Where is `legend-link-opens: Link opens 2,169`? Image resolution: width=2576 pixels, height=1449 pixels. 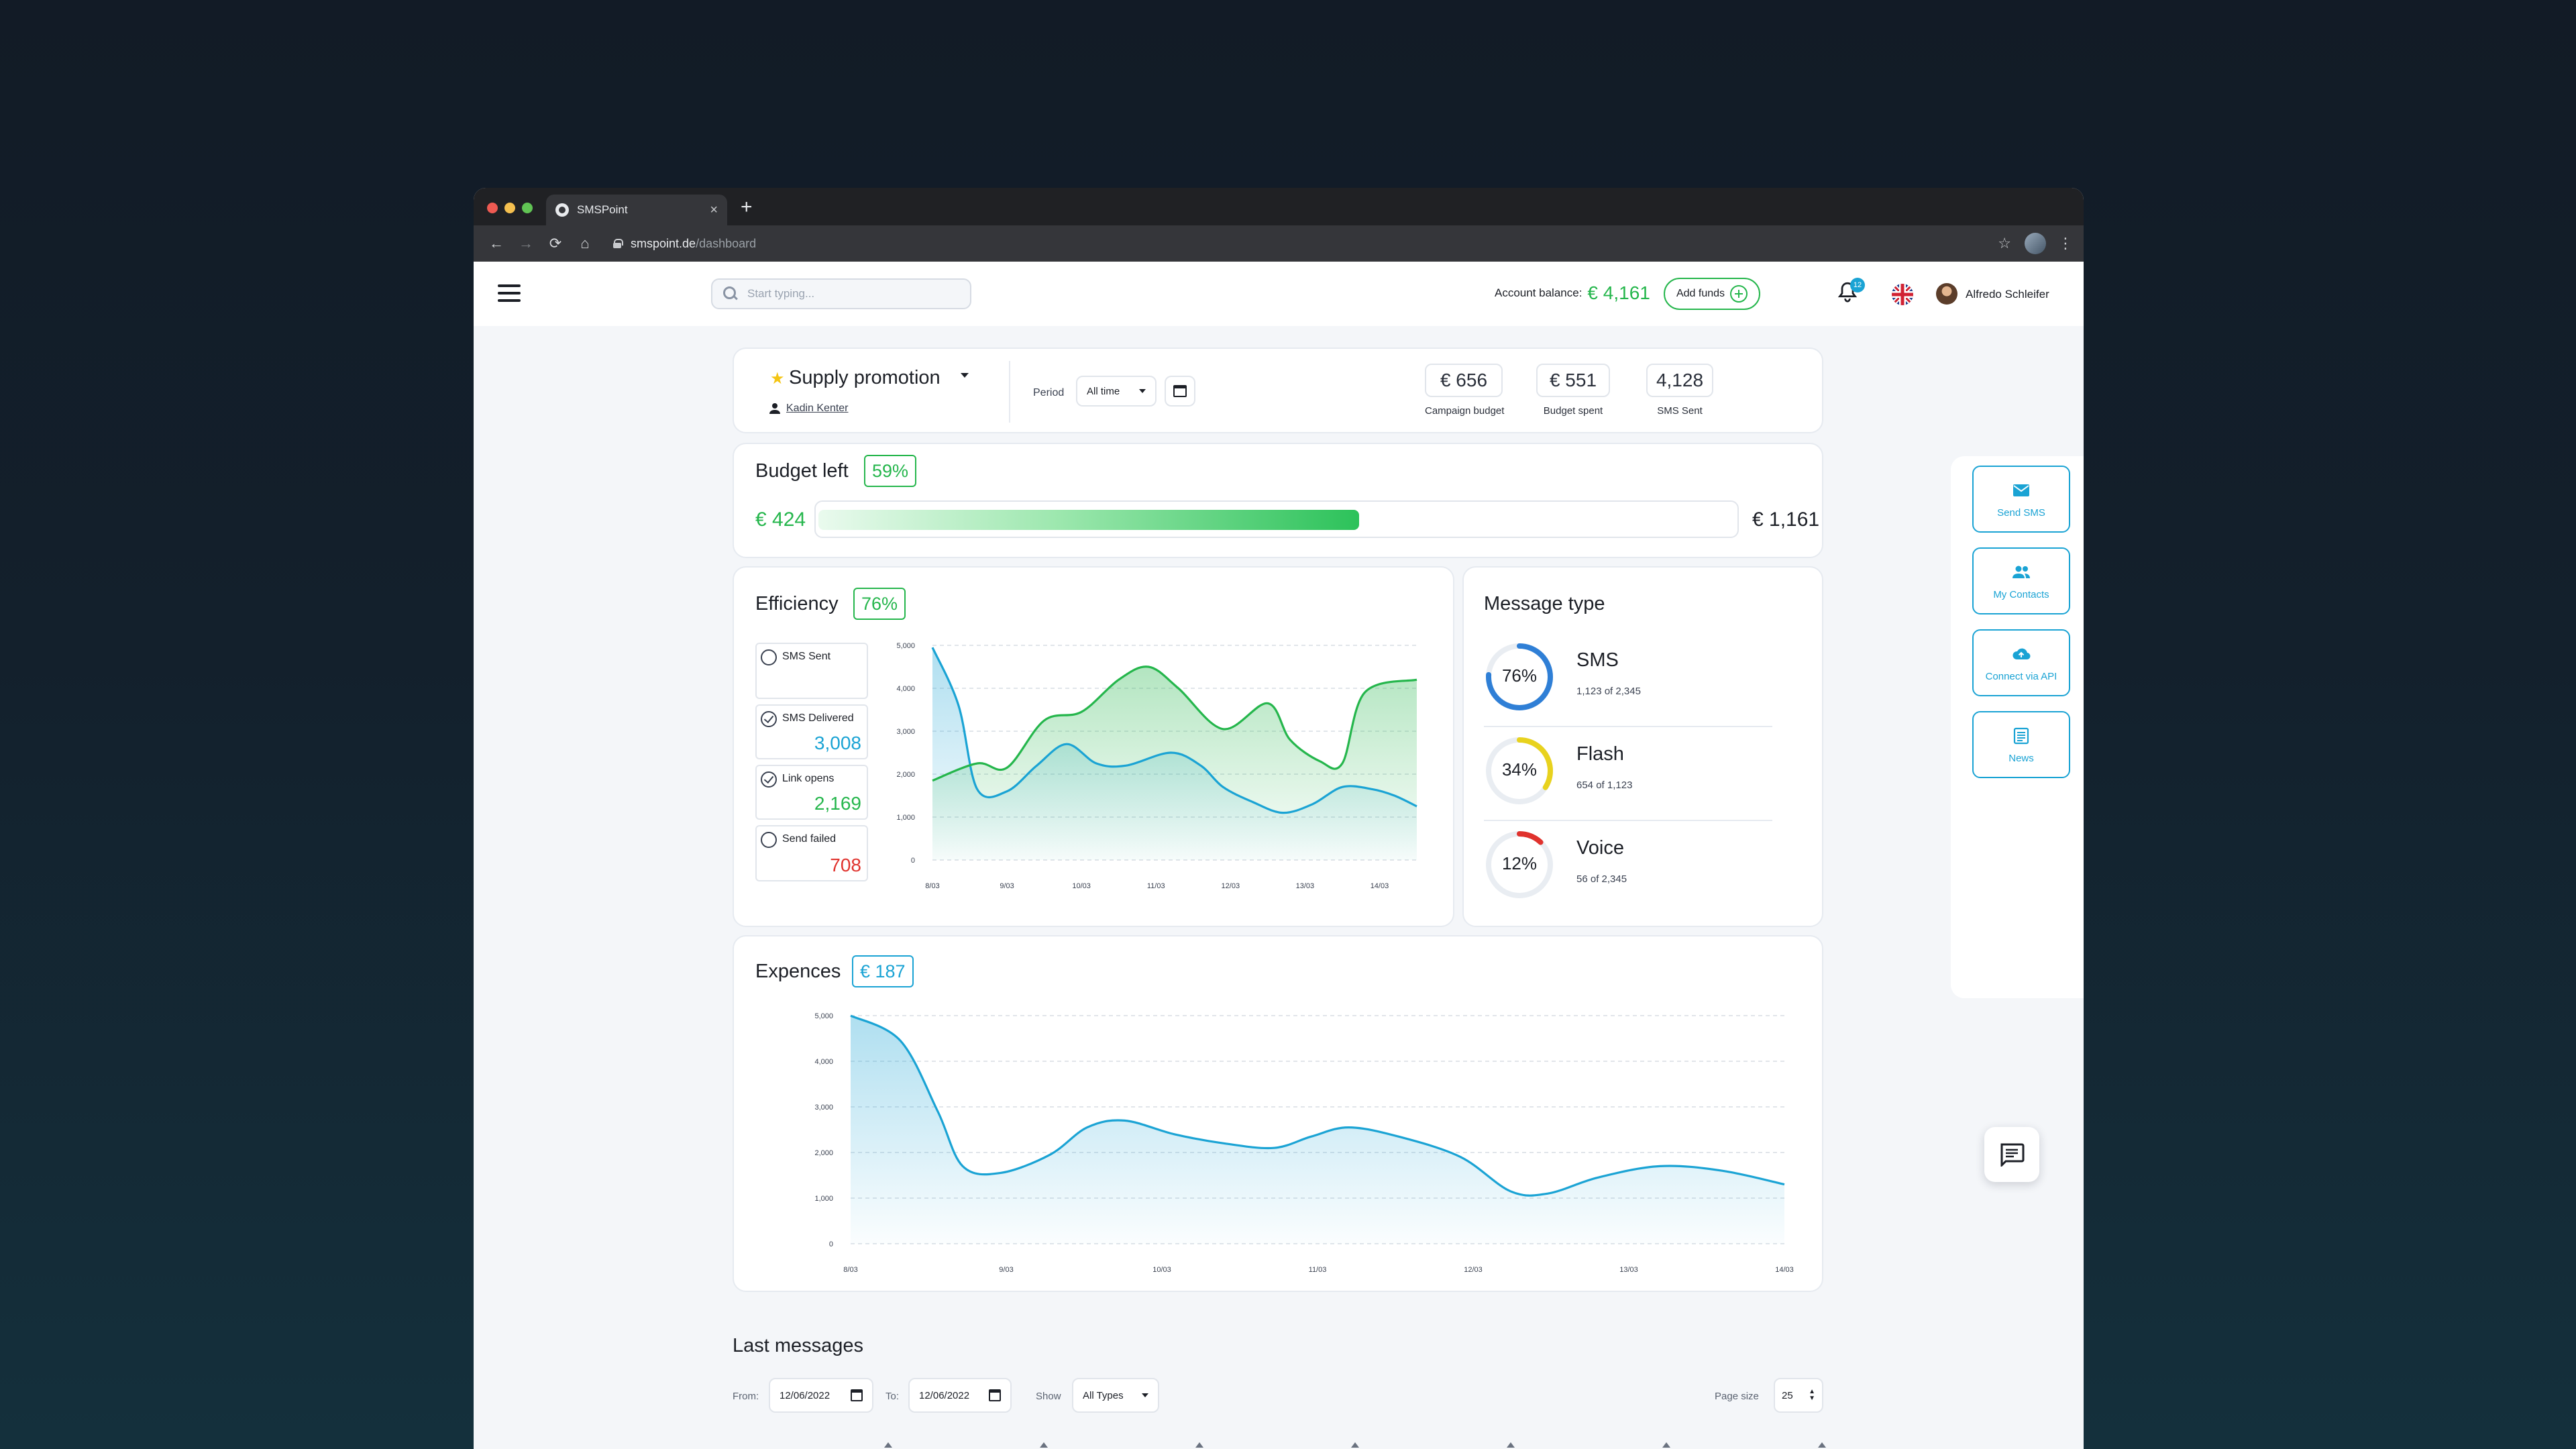
legend-link-opens: Link opens 2,169 is located at coordinates (811, 792).